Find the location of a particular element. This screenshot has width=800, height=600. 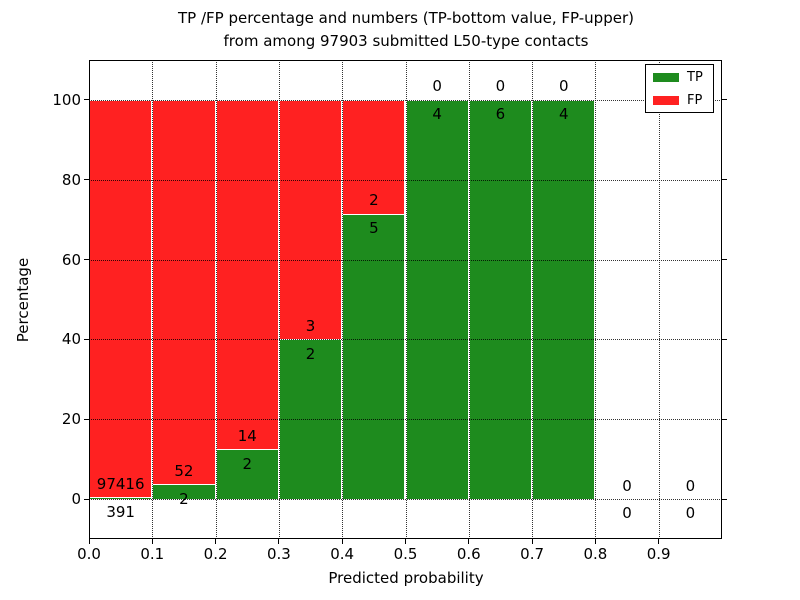

x-tick-label: 0.4 is located at coordinates (342, 554).